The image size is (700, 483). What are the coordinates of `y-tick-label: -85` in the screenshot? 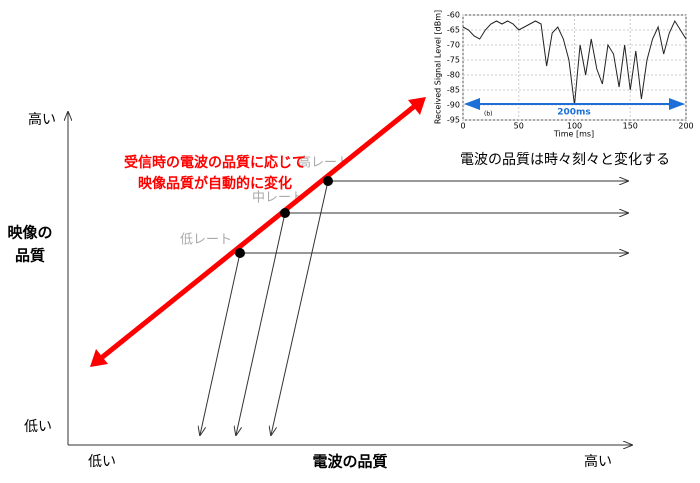 It's located at (453, 90).